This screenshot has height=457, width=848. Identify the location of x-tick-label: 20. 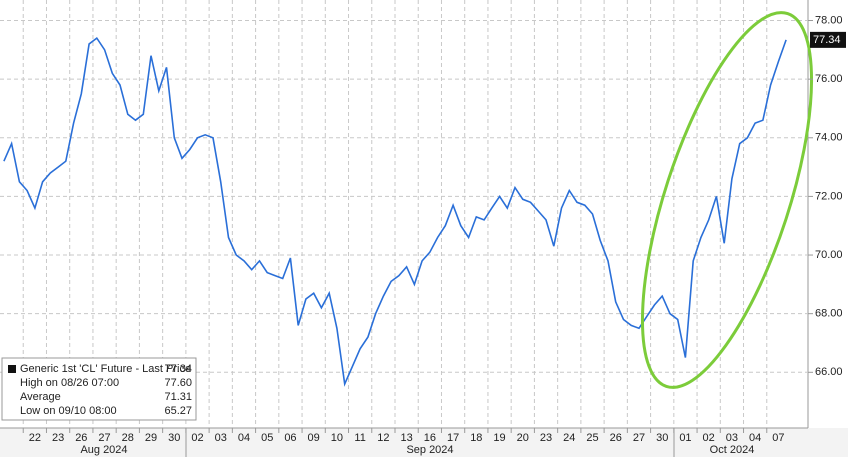
(523, 438).